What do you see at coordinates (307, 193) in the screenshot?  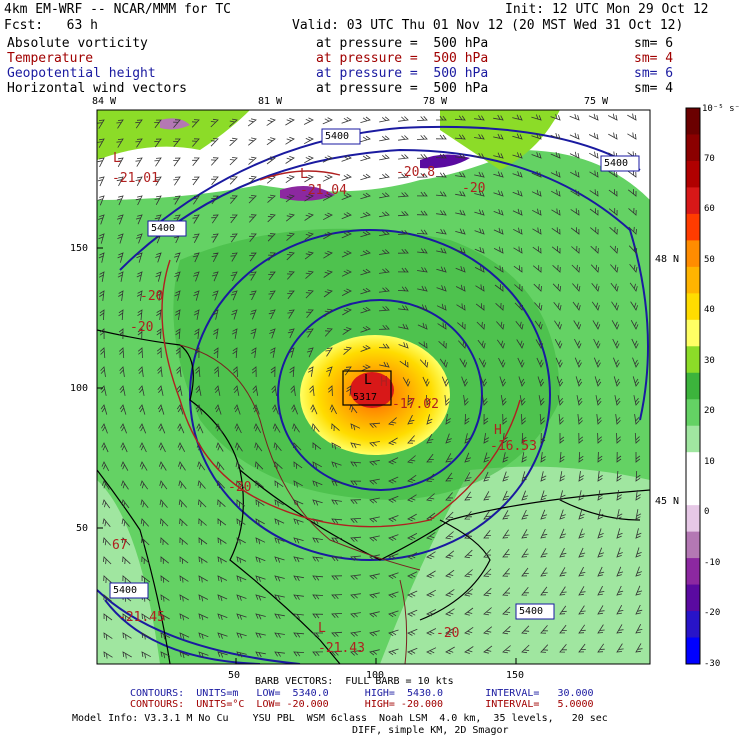 I see `vorticity-fill-purple` at bounding box center [307, 193].